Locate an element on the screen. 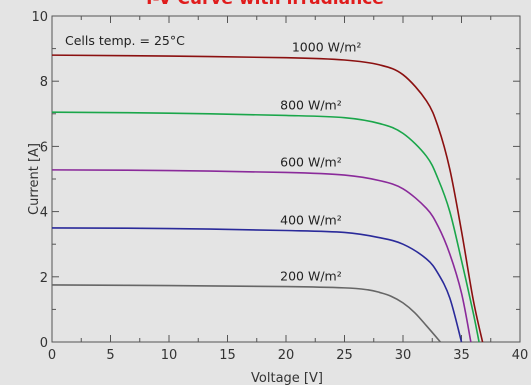 The image size is (531, 385). x-tick-label: 15 is located at coordinates (227, 355).